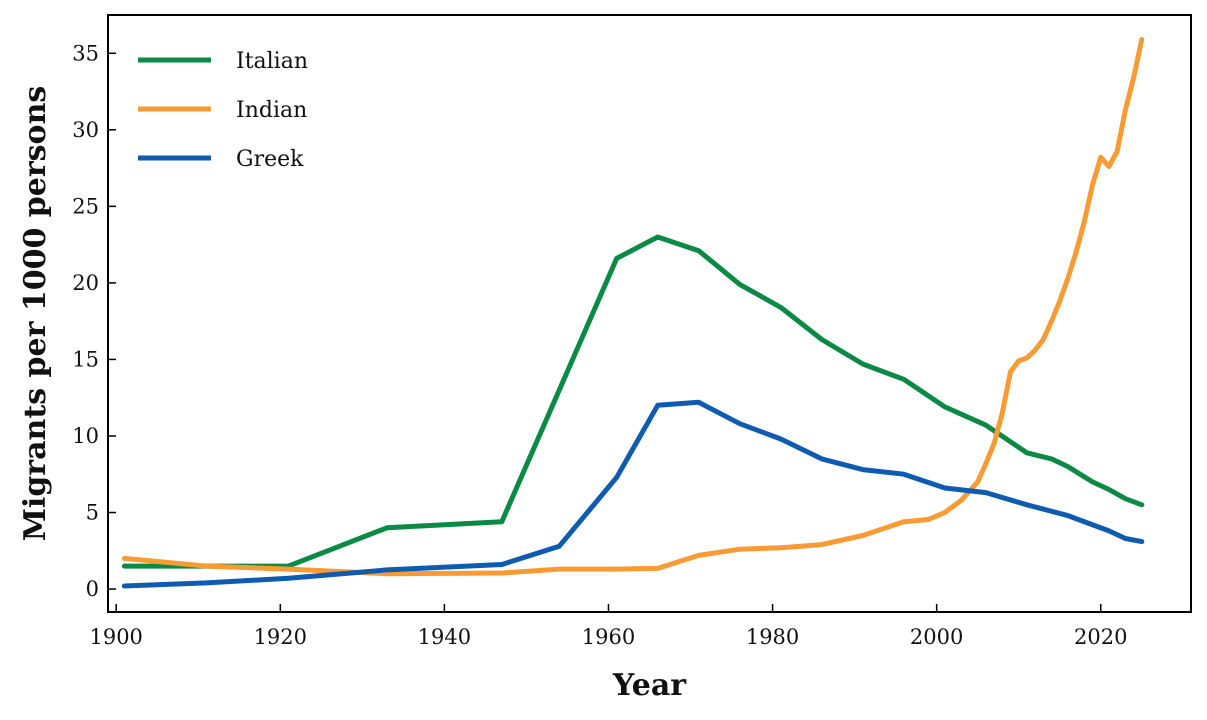 The width and height of the screenshot is (1207, 720). I want to click on legend-label-indian: Indian, so click(271, 110).